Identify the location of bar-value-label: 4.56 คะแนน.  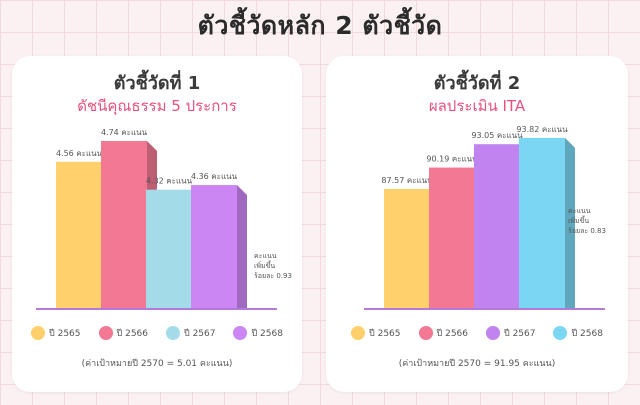
(79, 153).